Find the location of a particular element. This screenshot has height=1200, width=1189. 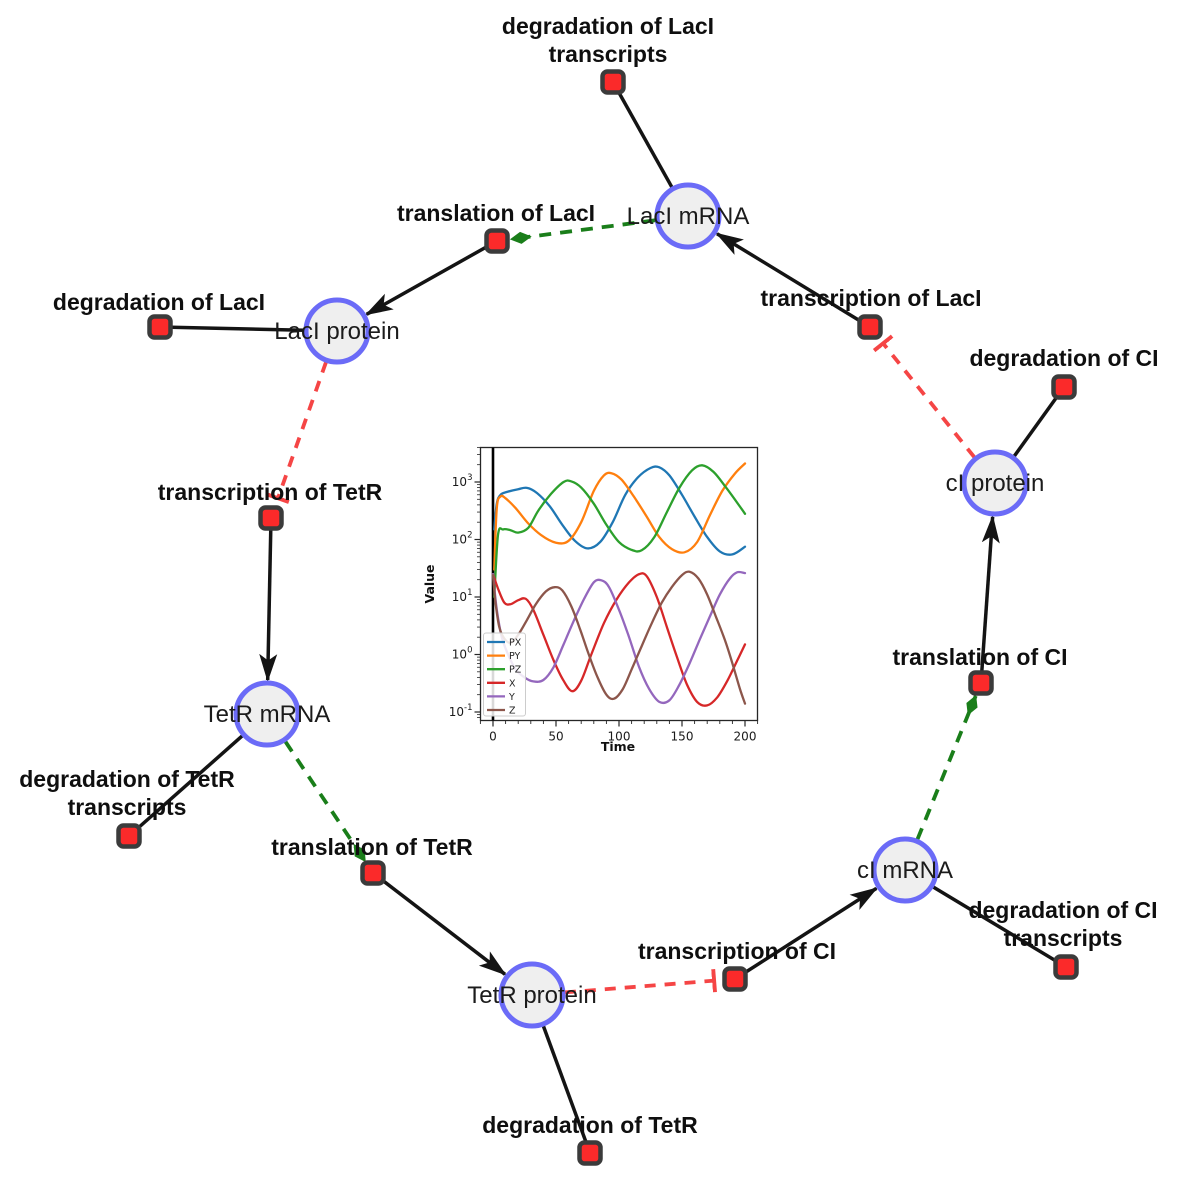

edge-tetr-mrna-to-translation is located at coordinates (325, 801).